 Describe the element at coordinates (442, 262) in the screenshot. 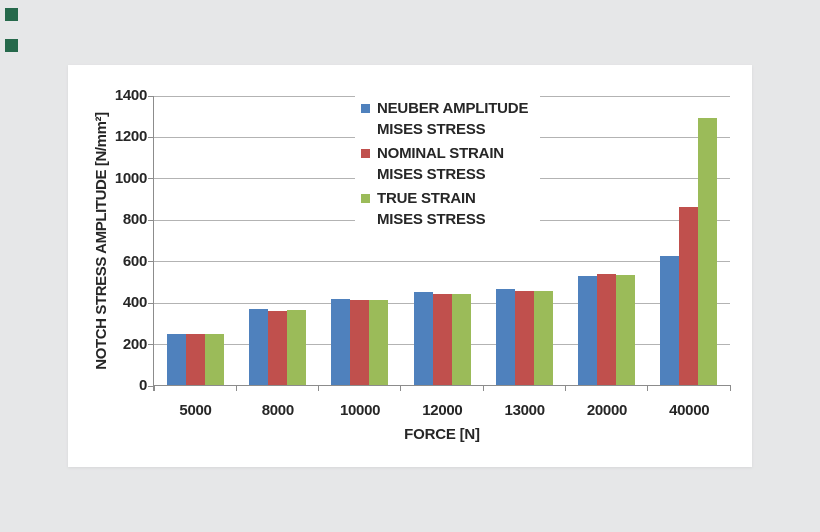

I see `gridline` at that location.